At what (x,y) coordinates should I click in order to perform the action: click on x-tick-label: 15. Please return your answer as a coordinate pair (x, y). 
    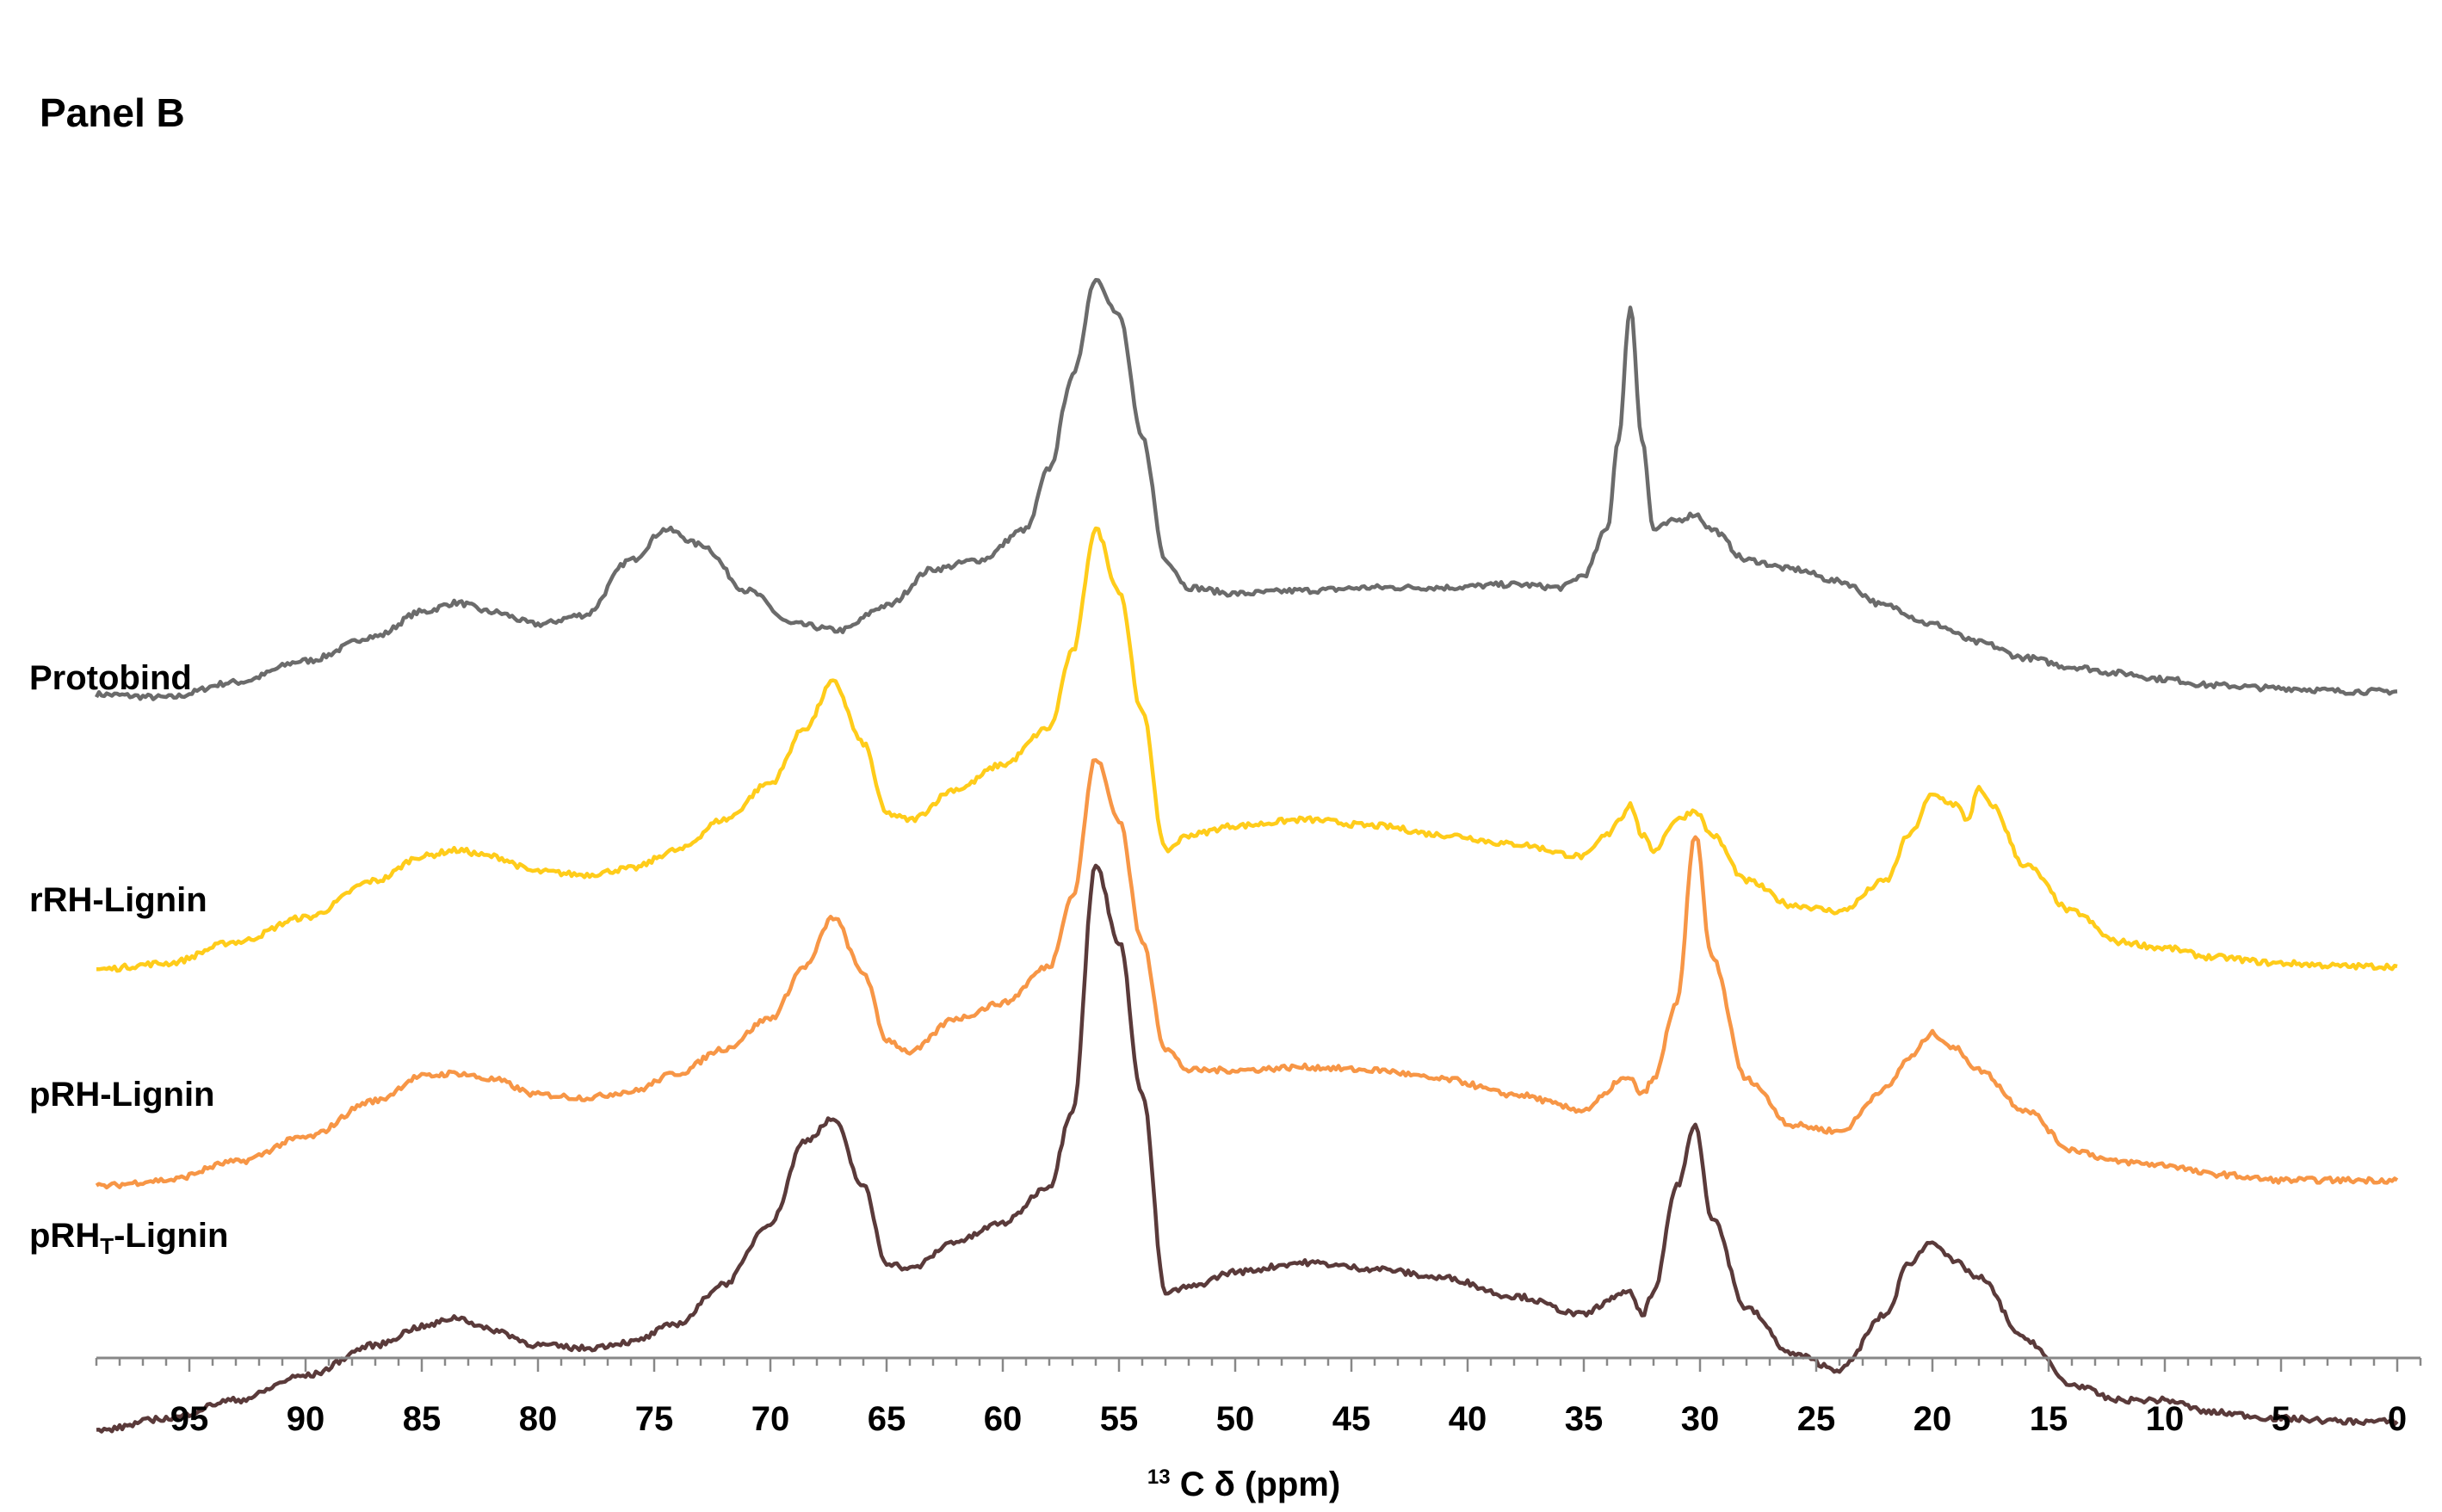
    Looking at the image, I should click on (2049, 1419).